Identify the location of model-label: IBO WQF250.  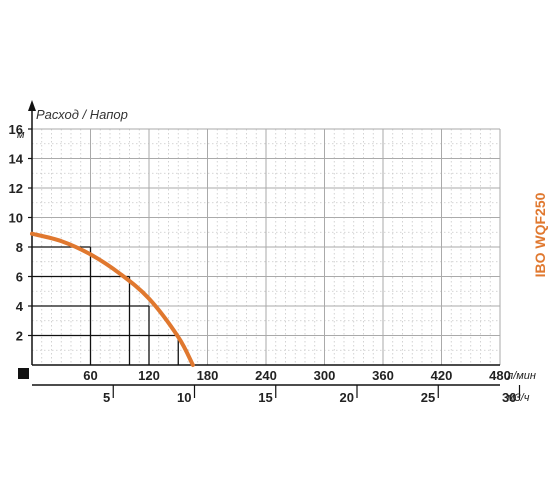
(540, 234).